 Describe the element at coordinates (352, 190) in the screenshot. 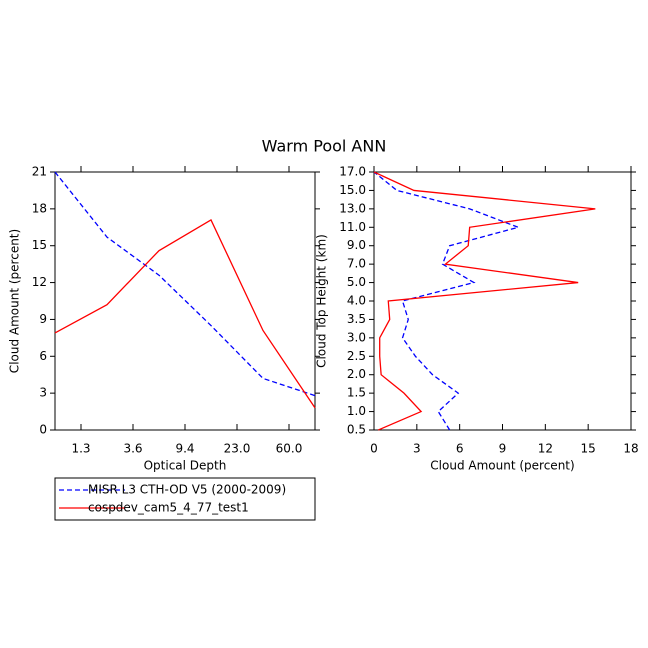

I see `y-tick-label: 15.0` at that location.